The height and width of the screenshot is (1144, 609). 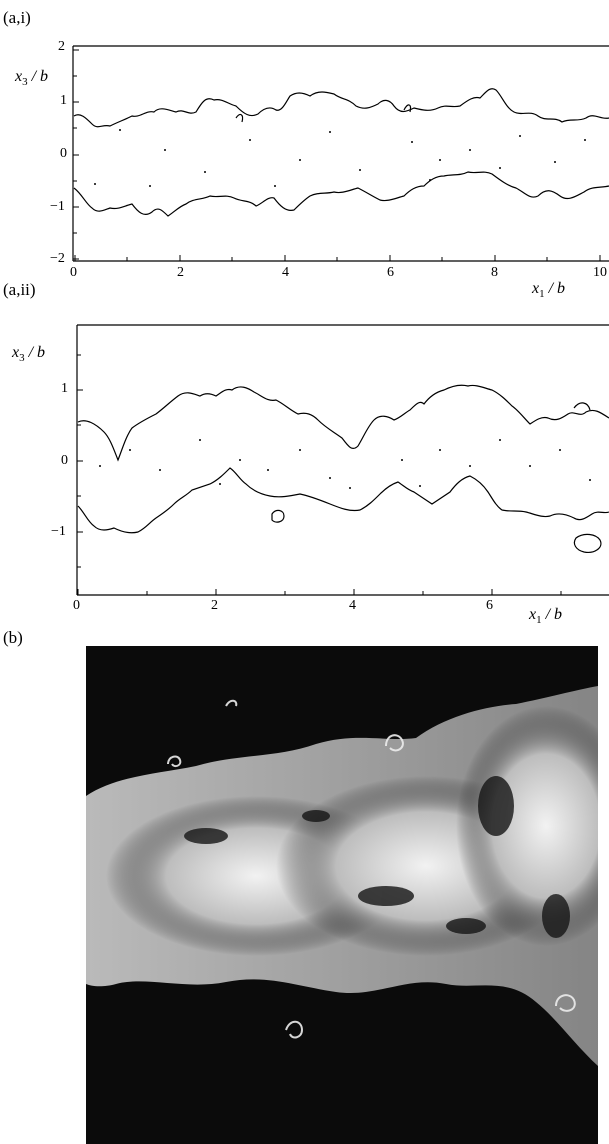 I want to click on x-axis-label-a-i: x1 / b, so click(x=549, y=290).